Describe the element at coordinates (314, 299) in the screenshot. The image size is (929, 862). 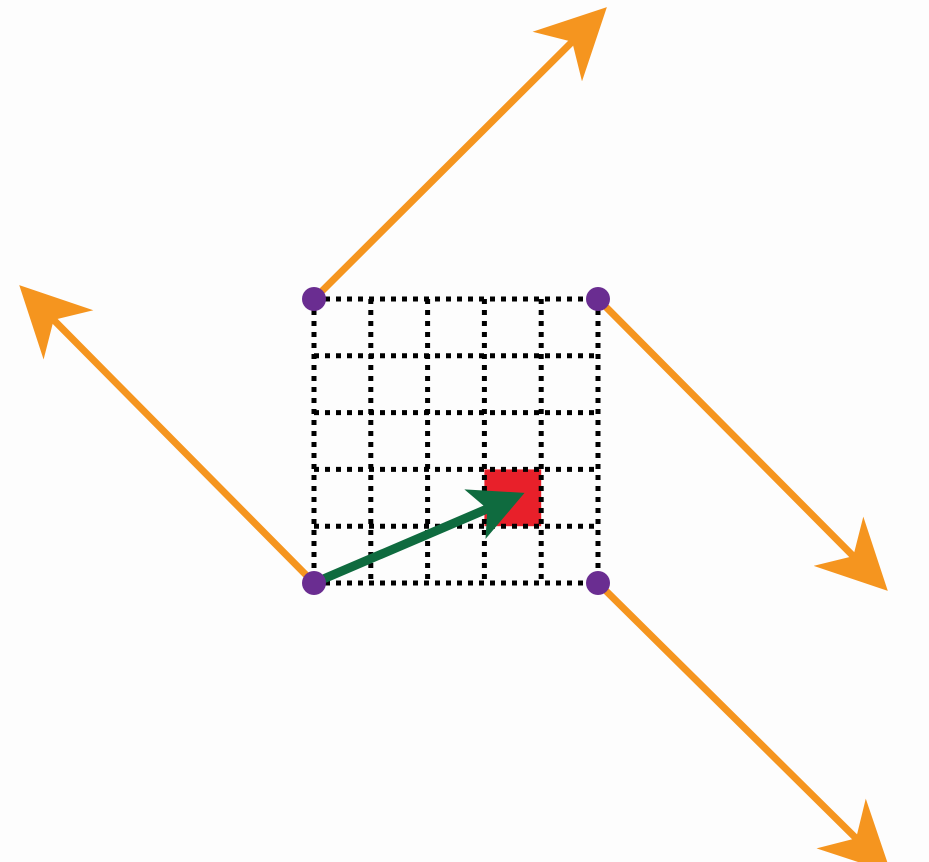
I see `corner-point-top-left` at that location.